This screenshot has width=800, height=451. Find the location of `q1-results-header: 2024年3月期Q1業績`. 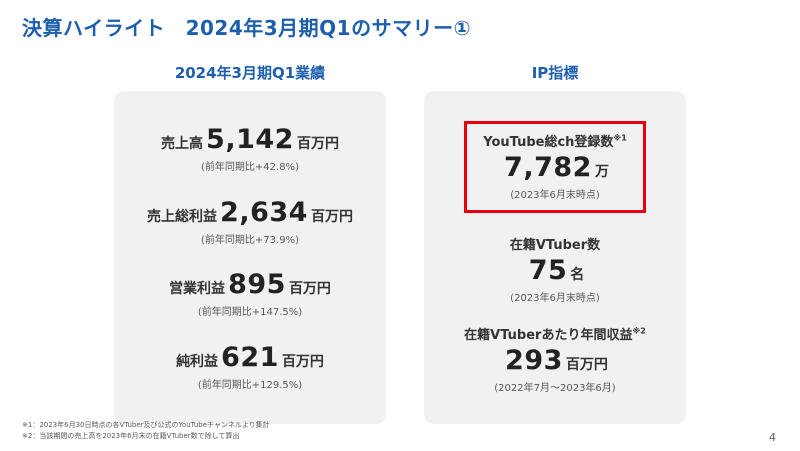

q1-results-header: 2024年3月期Q1業績 is located at coordinates (250, 73).